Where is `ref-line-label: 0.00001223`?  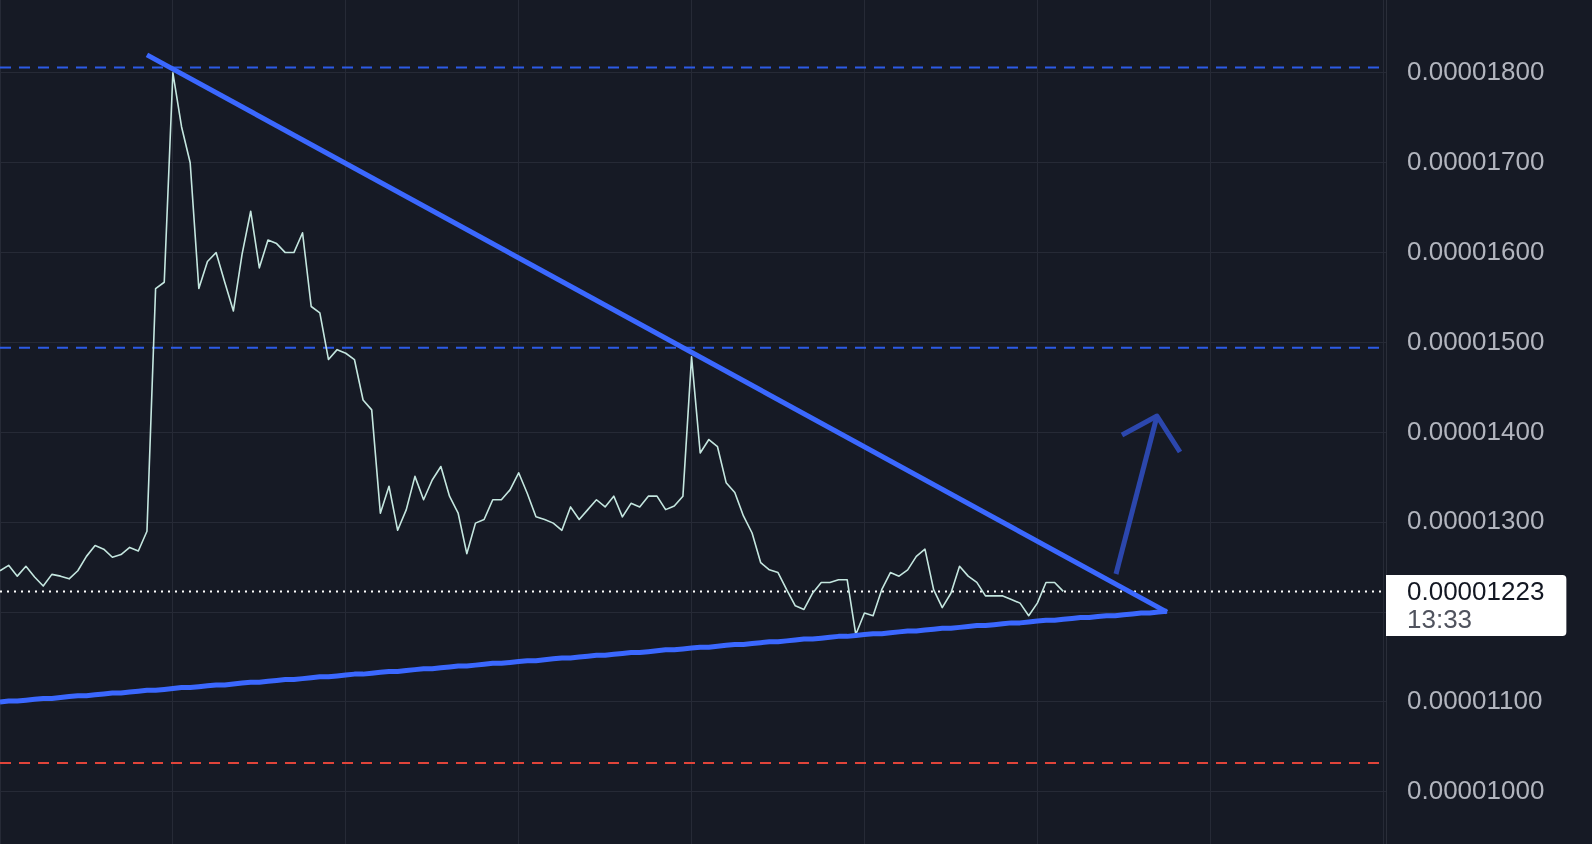
ref-line-label: 0.00001223 is located at coordinates (1476, 590).